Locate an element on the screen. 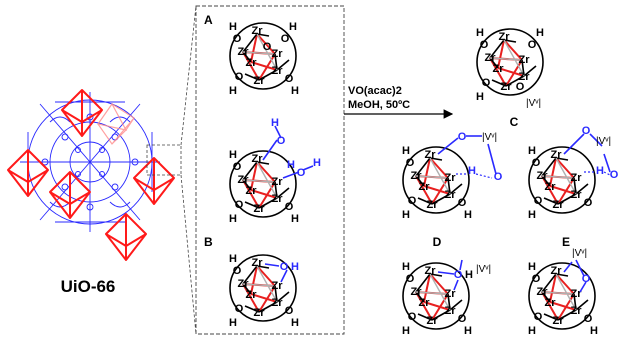 The image size is (623, 339). mof-name: UiO-66 is located at coordinates (88, 286).